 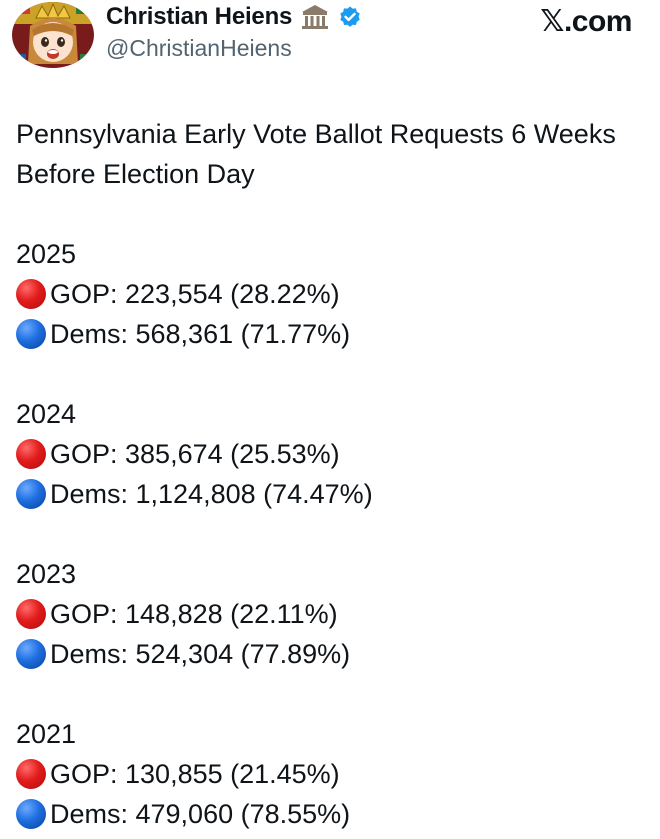 I want to click on avatar, so click(x=53, y=35).